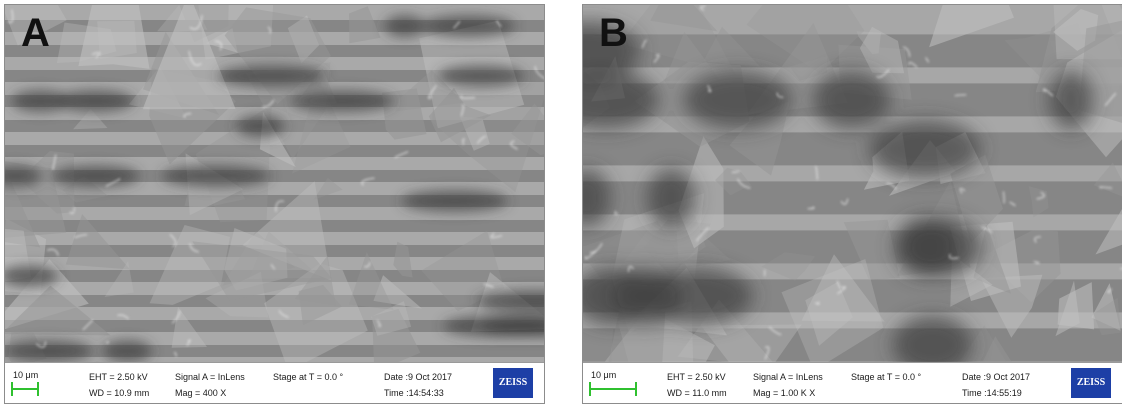 The height and width of the screenshot is (405, 1122). I want to click on logo-text: ZEISS, so click(513, 382).